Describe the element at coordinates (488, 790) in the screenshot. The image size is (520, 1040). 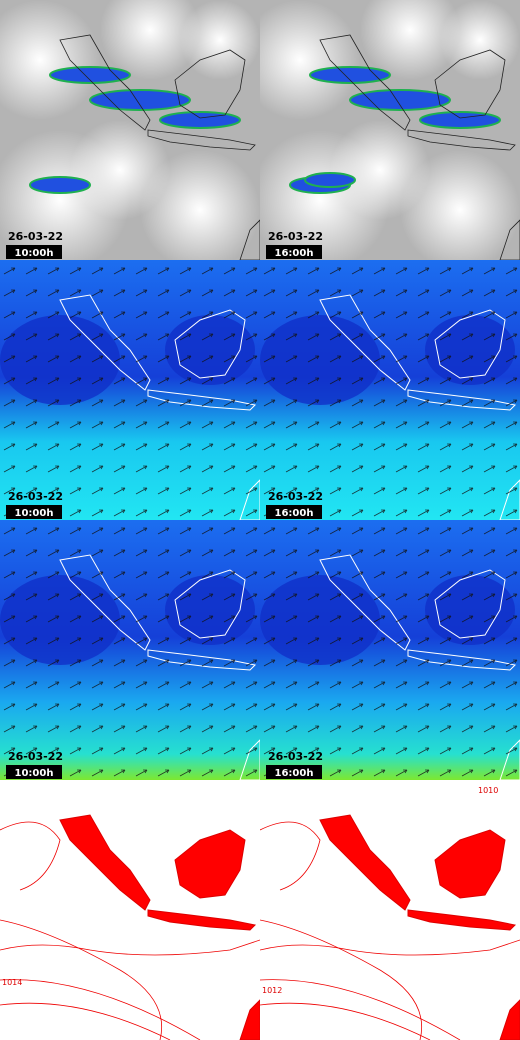
I see `contour-label: 1010` at that location.